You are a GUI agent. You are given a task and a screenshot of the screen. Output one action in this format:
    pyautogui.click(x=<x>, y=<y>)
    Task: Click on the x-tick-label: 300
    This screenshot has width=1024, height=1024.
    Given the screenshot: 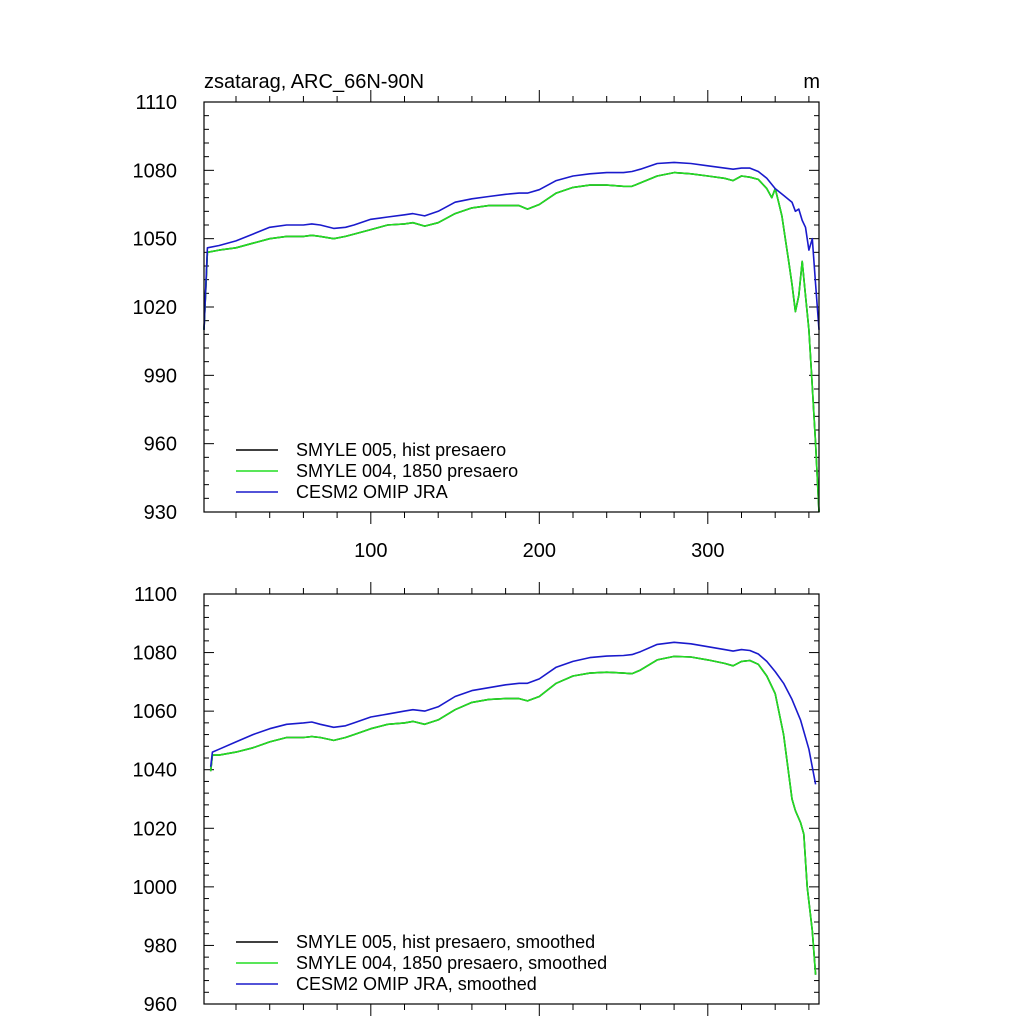 What is the action you would take?
    pyautogui.click(x=707, y=551)
    